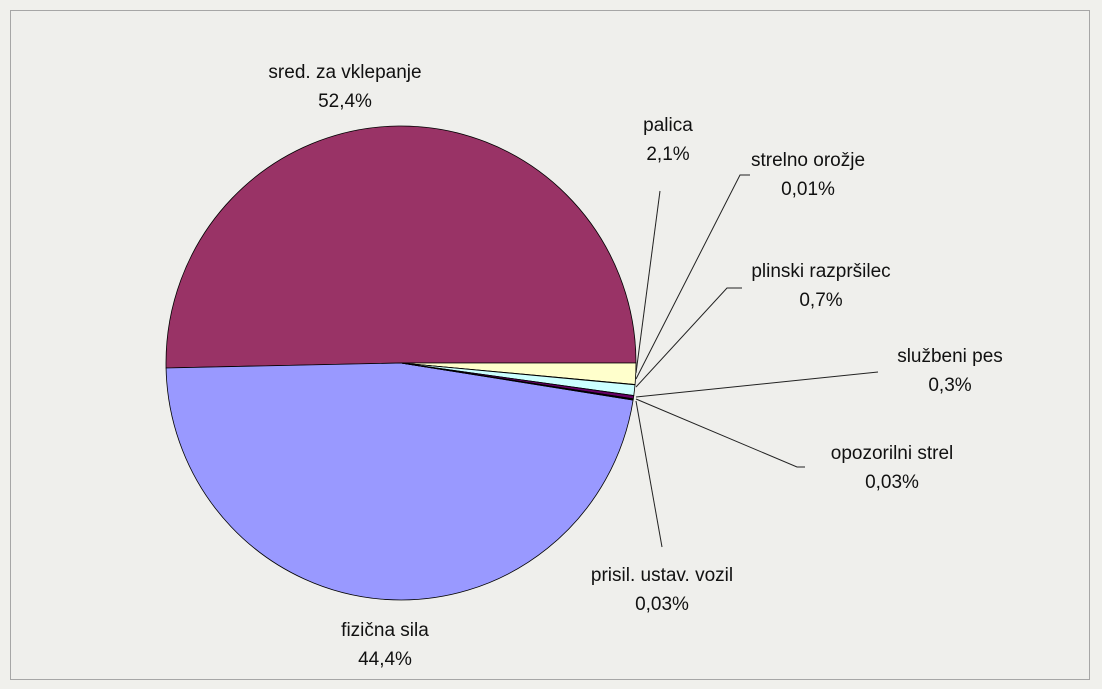  Describe the element at coordinates (892, 482) in the screenshot. I see `slice-value-opozorilni-strel: 0,03%` at that location.